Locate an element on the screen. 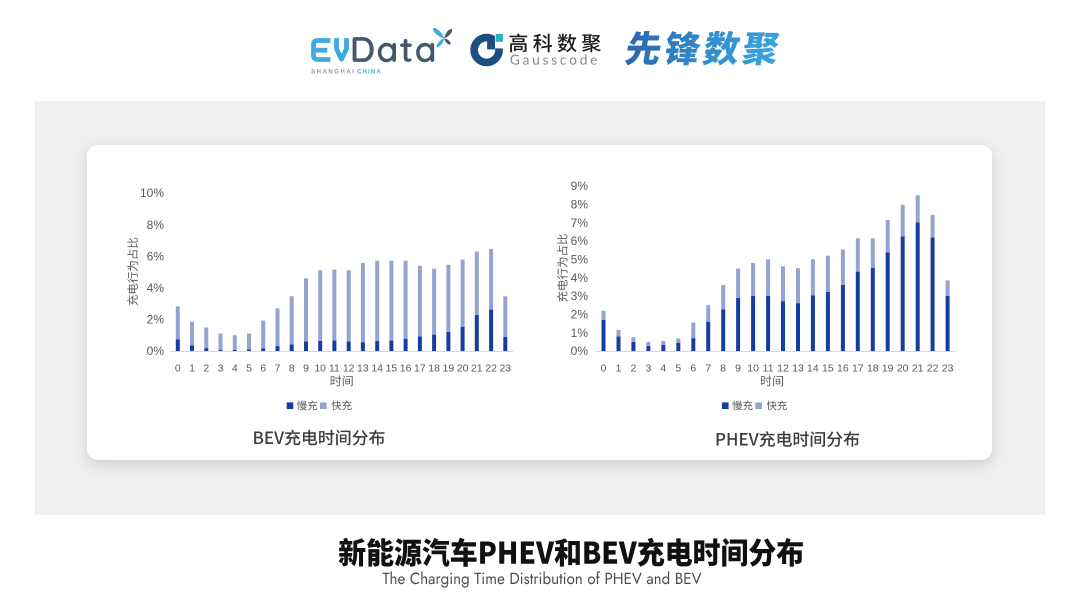 This screenshot has height=608, width=1080. svg-text: 9% is located at coordinates (580, 186).